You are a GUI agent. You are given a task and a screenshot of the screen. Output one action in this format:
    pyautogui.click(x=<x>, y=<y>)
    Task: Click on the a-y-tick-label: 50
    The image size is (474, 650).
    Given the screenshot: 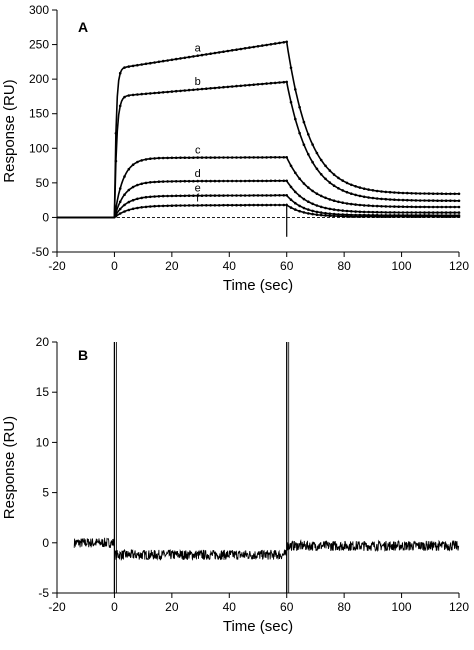 What is the action you would take?
    pyautogui.click(x=43, y=183)
    